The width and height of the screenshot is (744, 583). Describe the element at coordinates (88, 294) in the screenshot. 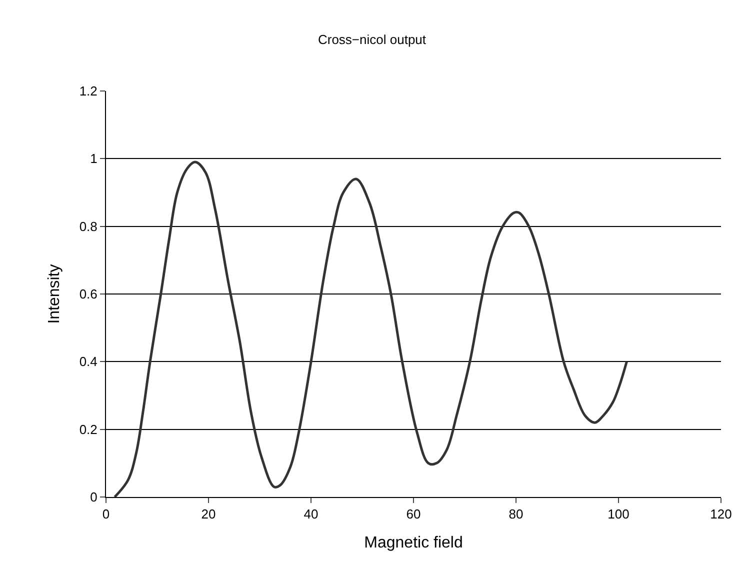

I see `y-tick-label: 0.6` at that location.